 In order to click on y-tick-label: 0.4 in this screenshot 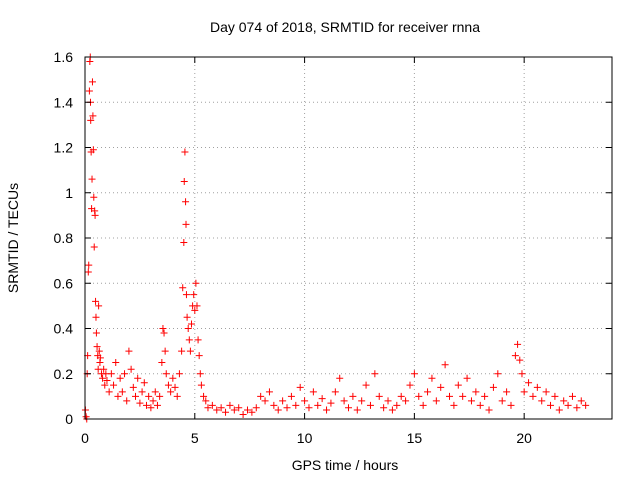, I will do `click(64, 329)`.